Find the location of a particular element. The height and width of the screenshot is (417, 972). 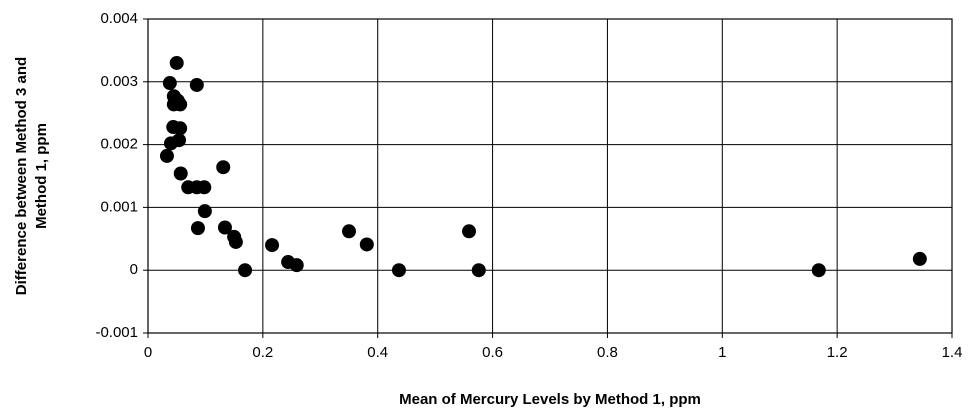

y-tick-label: 0.003 is located at coordinates (119, 81).